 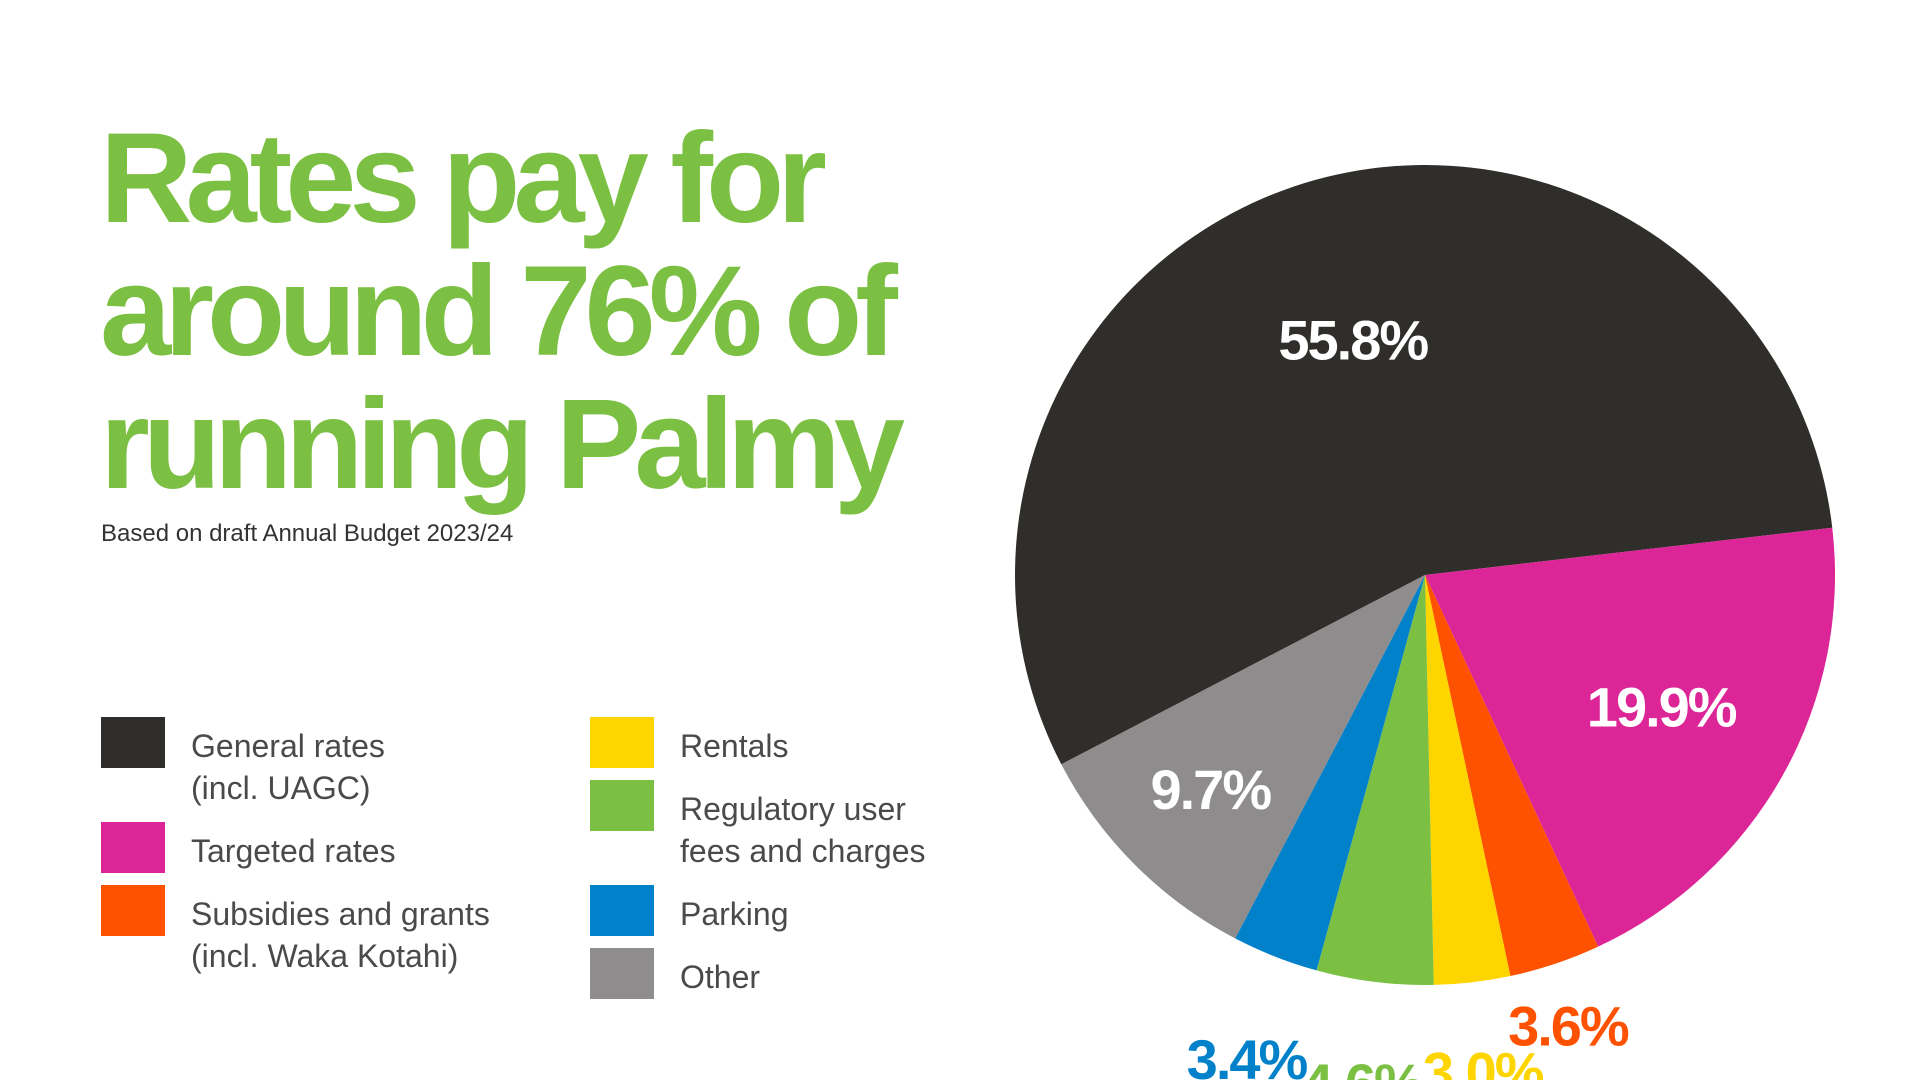 I want to click on title-line-2: around 76% of, so click(x=499, y=311).